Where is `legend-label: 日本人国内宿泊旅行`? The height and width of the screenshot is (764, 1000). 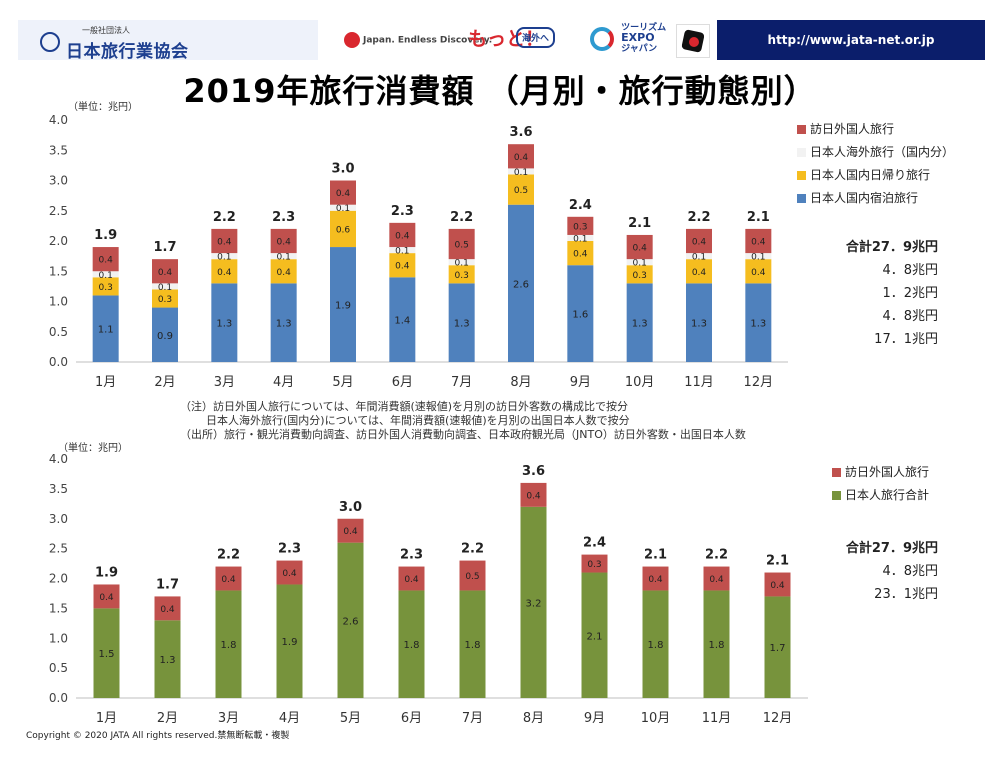
legend-label: 日本人国内宿泊旅行 is located at coordinates (864, 198).